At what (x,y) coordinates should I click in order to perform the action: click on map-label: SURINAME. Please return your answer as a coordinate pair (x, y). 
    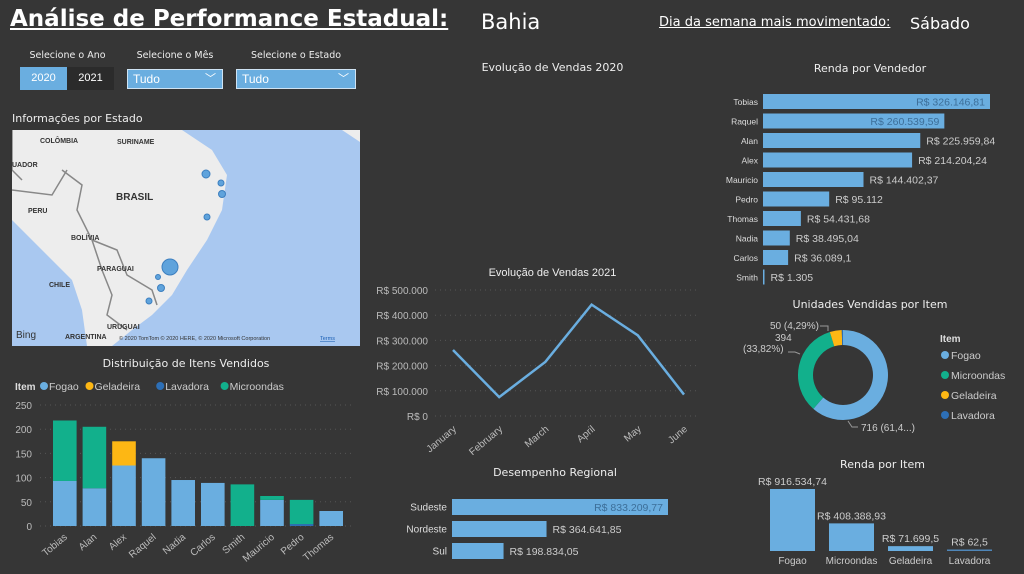
    Looking at the image, I should click on (136, 142).